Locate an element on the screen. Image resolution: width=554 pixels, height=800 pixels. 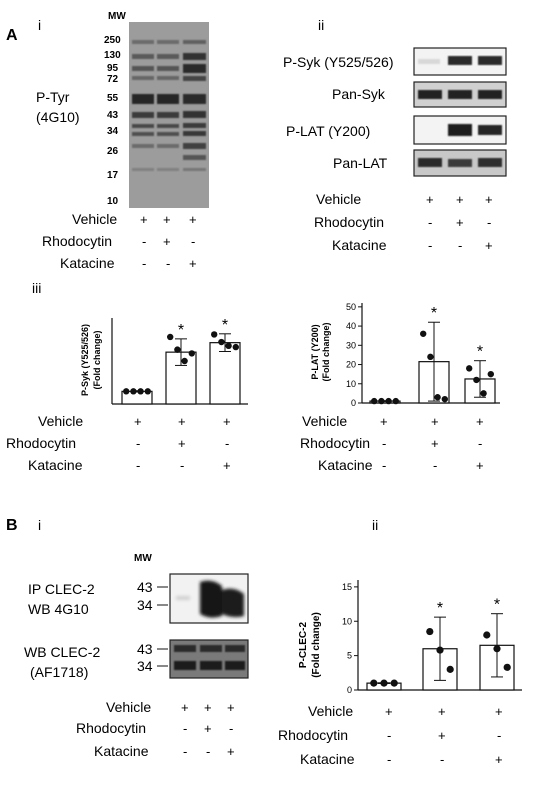
chart-ylabel: P-LAT (Y200) is located at coordinates (315, 351).